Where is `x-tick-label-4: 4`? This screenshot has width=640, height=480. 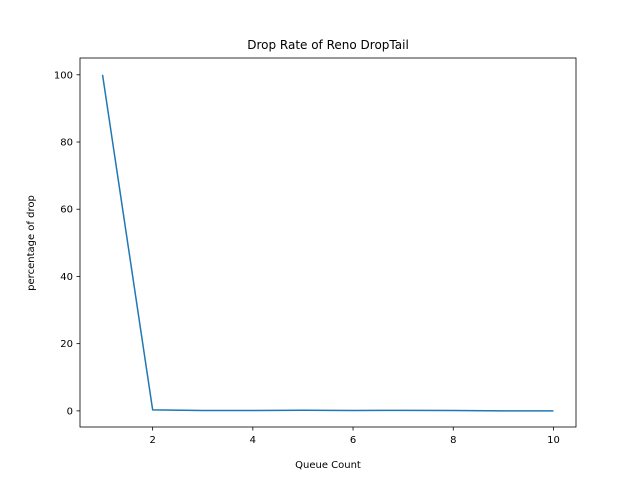
x-tick-label-4: 4 is located at coordinates (253, 440).